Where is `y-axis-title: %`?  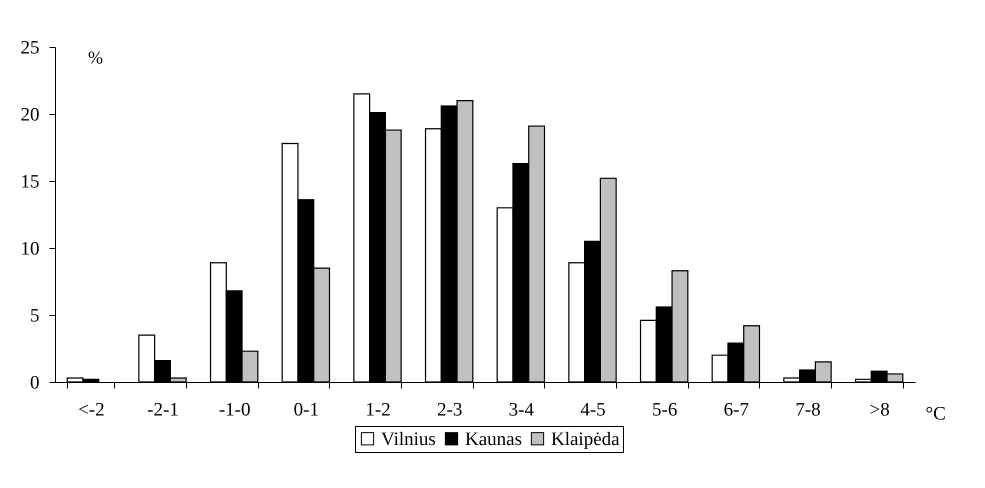 y-axis-title: % is located at coordinates (95, 58).